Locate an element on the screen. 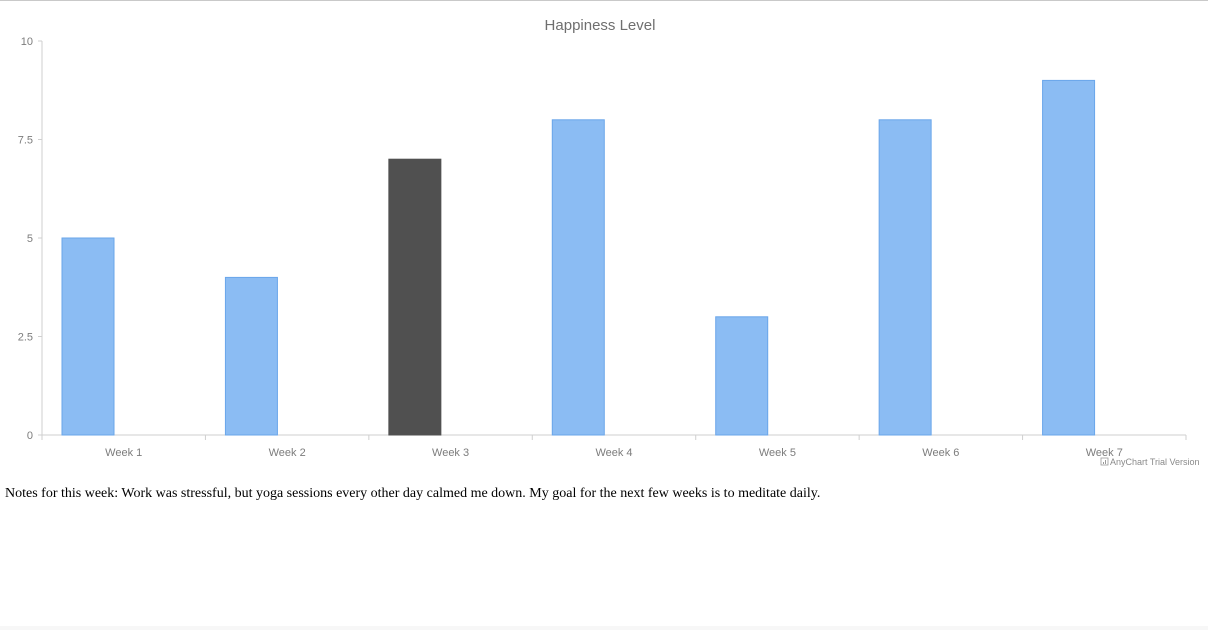  y-tick-label: 10 is located at coordinates (27, 42).